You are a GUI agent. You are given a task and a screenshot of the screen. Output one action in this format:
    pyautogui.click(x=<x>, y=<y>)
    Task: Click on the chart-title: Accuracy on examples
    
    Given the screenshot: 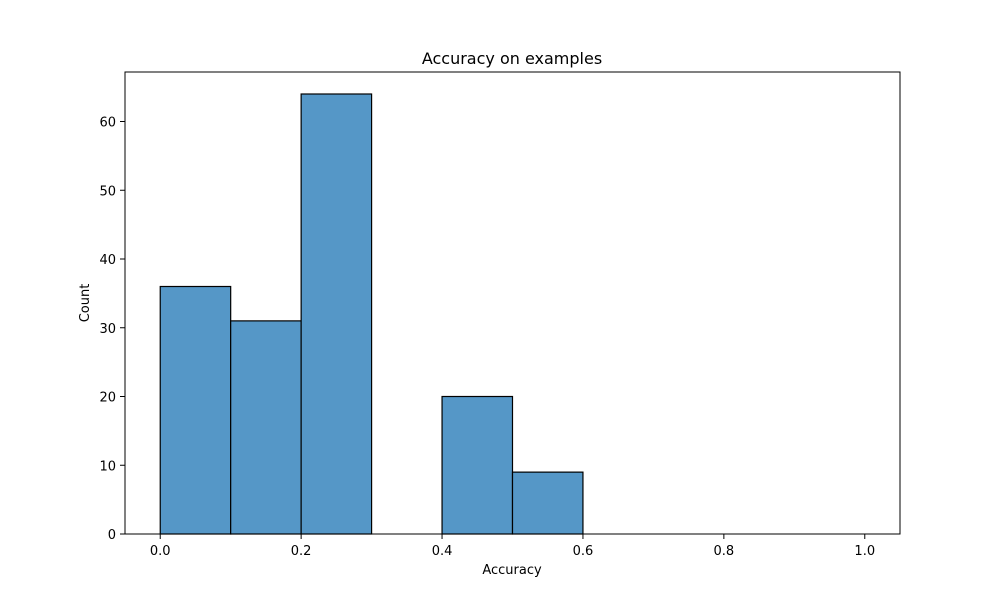 What is the action you would take?
    pyautogui.click(x=512, y=58)
    